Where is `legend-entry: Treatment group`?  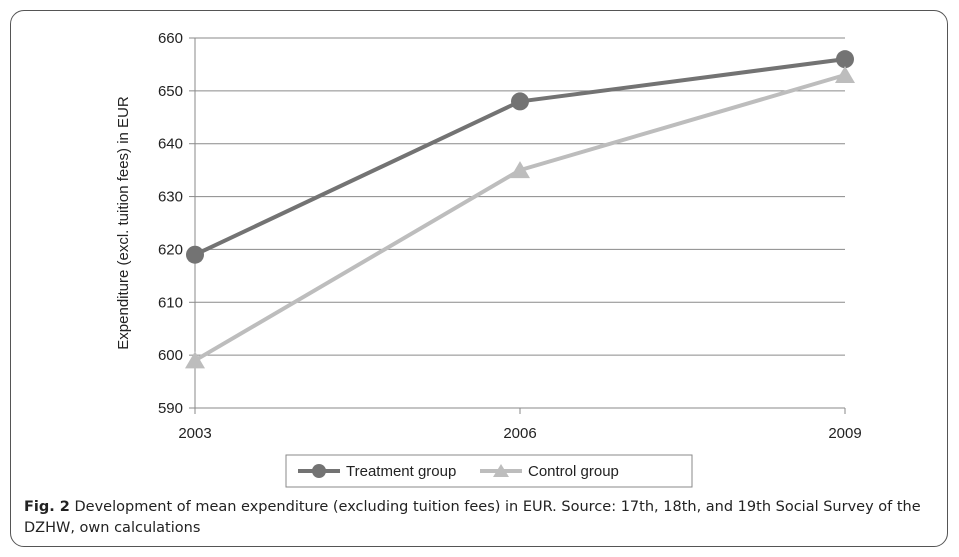 legend-entry: Treatment group is located at coordinates (377, 471).